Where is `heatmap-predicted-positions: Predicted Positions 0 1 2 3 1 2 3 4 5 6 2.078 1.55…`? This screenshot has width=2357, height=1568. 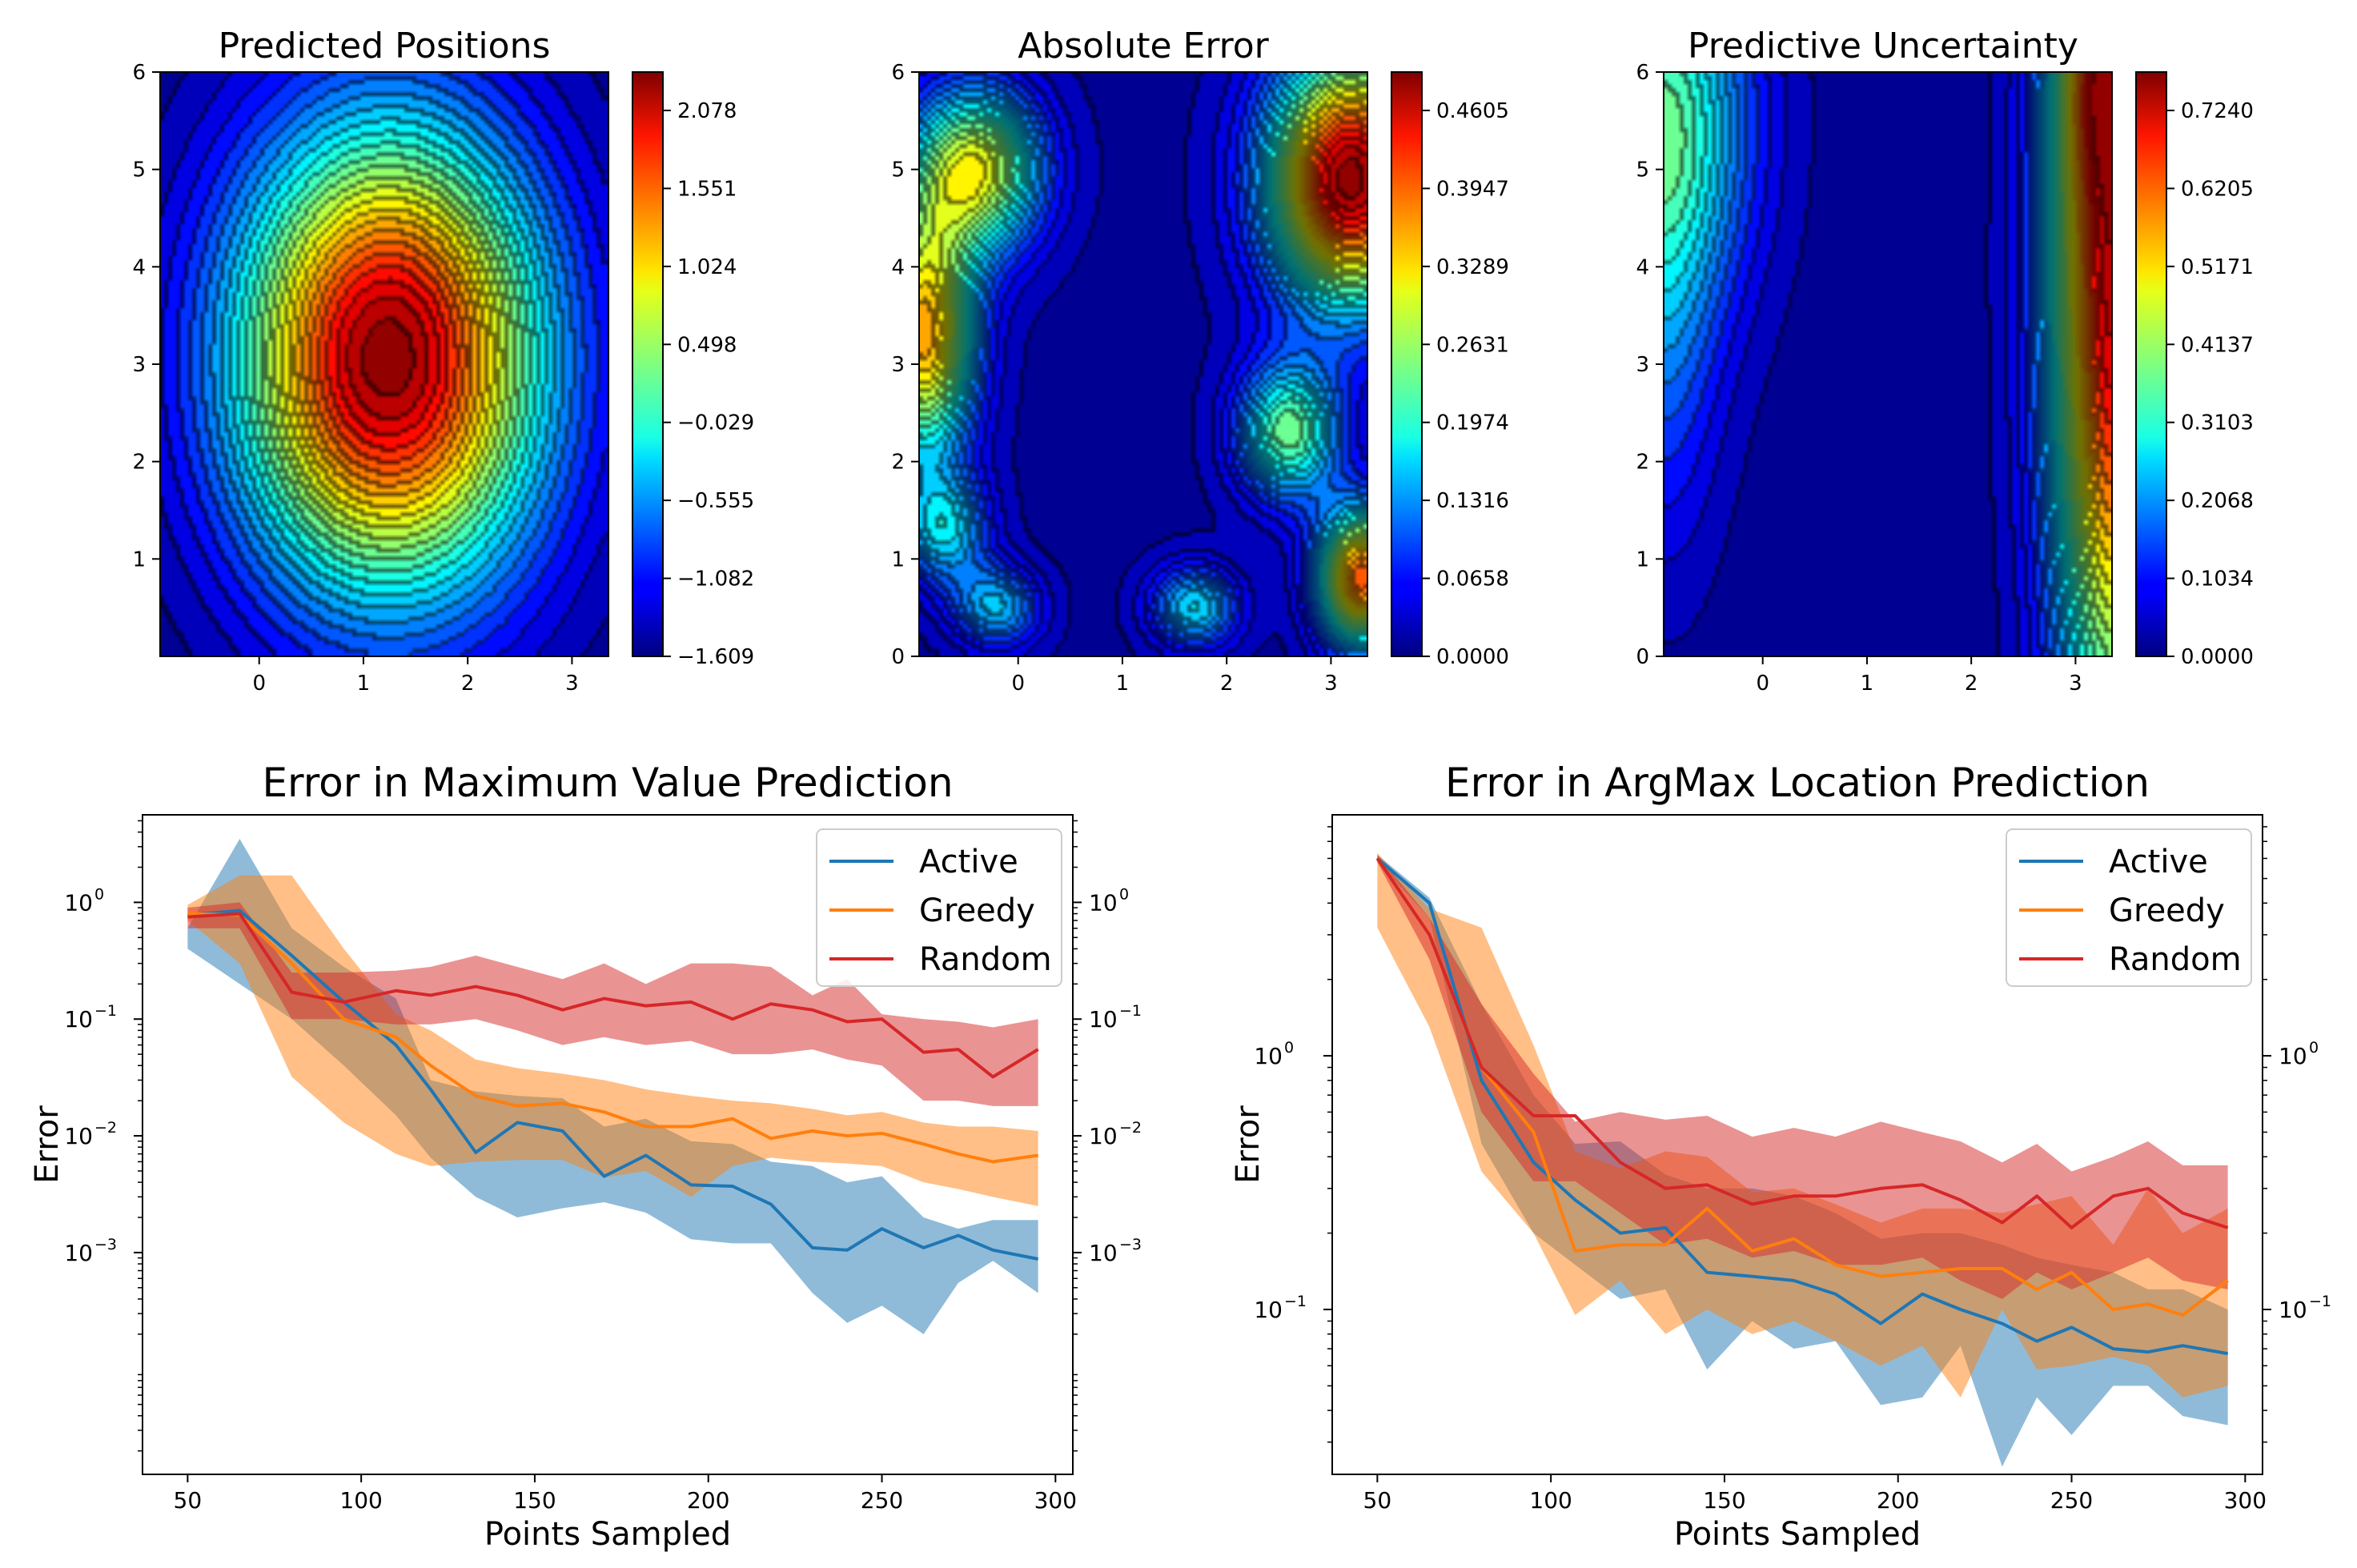 heatmap-predicted-positions: Predicted Positions 0 1 2 3 1 2 3 4 5 6 2.078 1.55… is located at coordinates (443, 361).